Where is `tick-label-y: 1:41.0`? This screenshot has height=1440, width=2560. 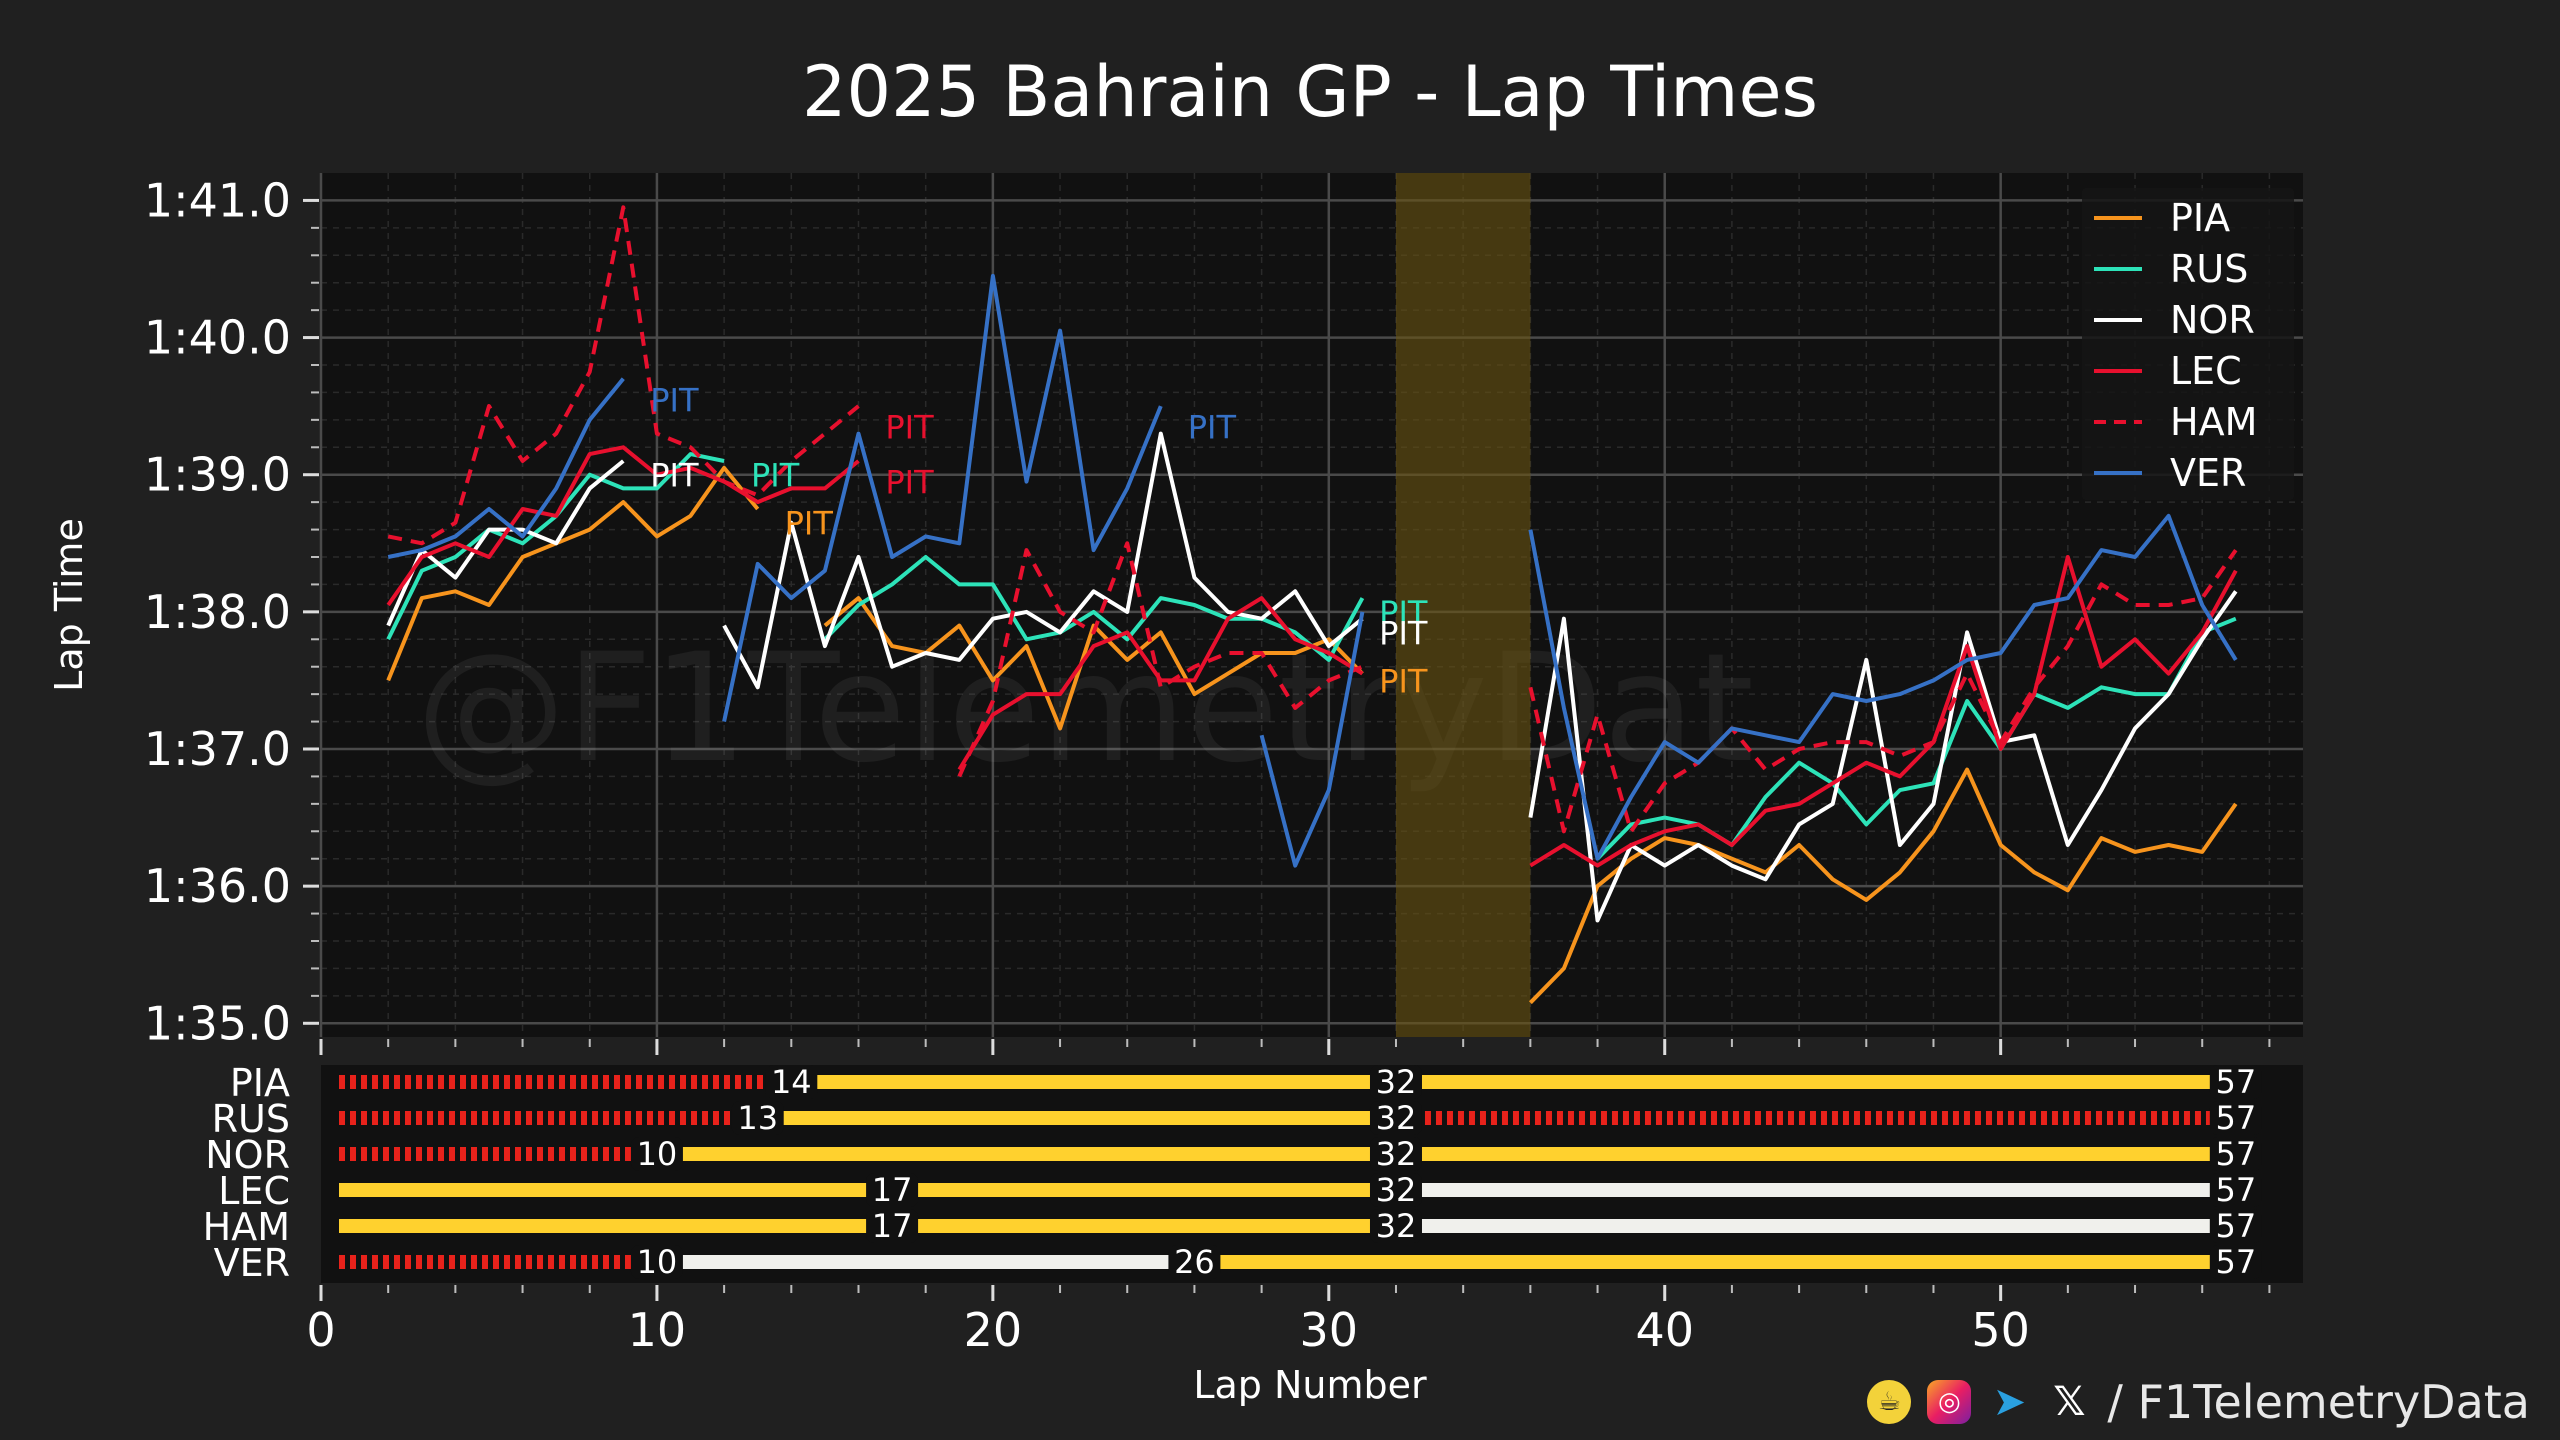 tick-label-y: 1:41.0 is located at coordinates (217, 200).